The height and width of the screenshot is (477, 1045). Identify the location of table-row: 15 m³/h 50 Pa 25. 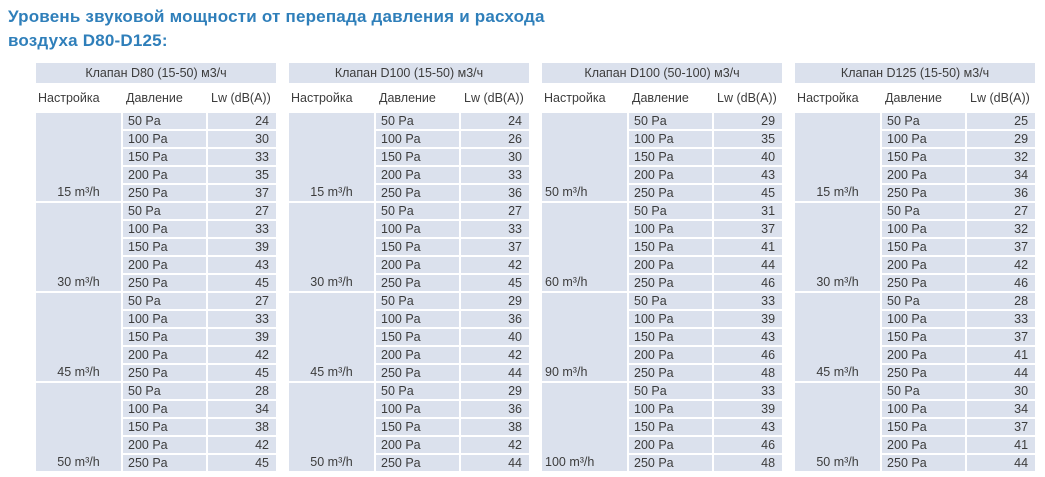
(915, 158).